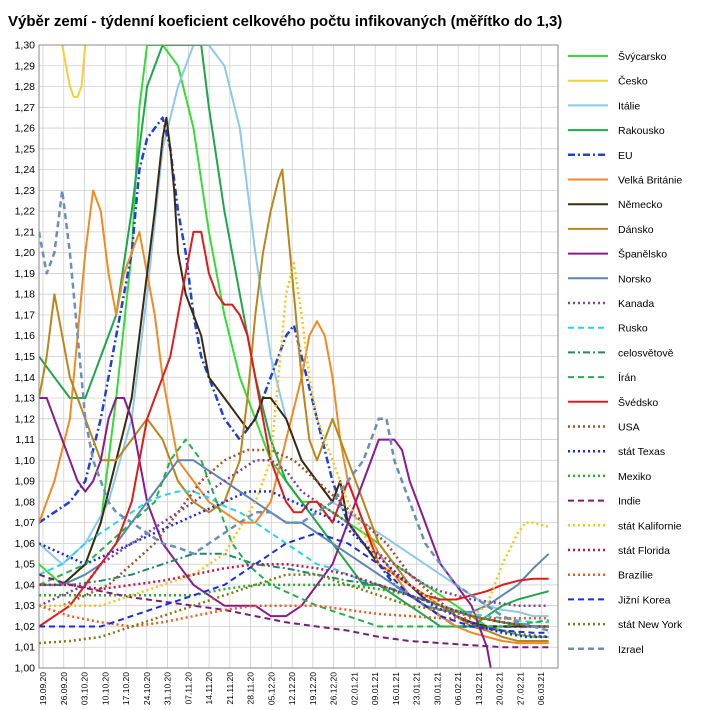  I want to click on legend-item-stat-texas: stát Texas, so click(616, 452).